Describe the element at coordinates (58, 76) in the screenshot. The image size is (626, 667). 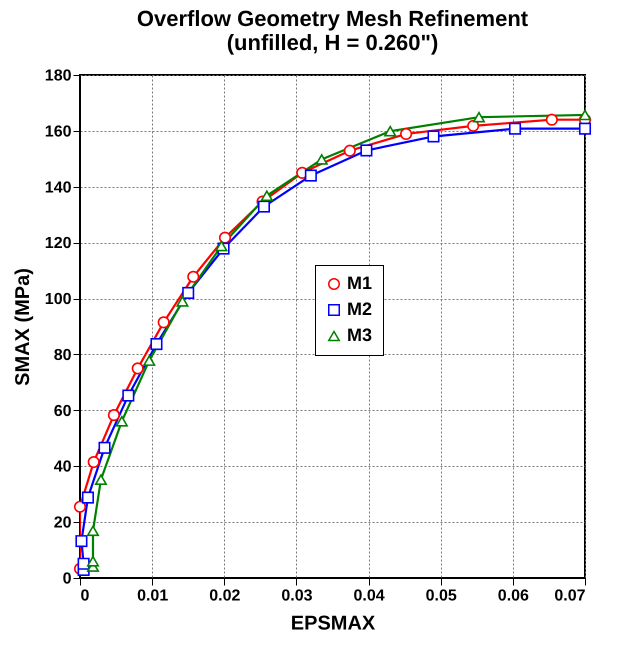
I see `y-tick-label: 180` at that location.